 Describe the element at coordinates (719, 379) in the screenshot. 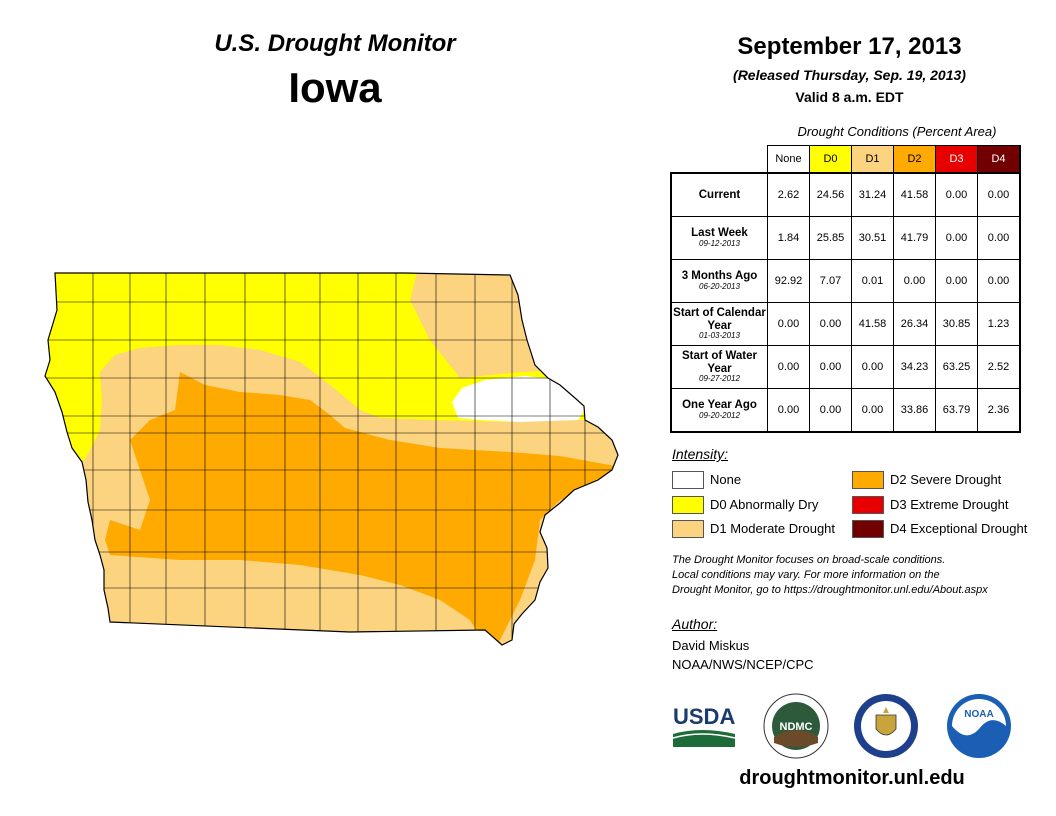

I see `row-label-date: 09-27-2012` at that location.